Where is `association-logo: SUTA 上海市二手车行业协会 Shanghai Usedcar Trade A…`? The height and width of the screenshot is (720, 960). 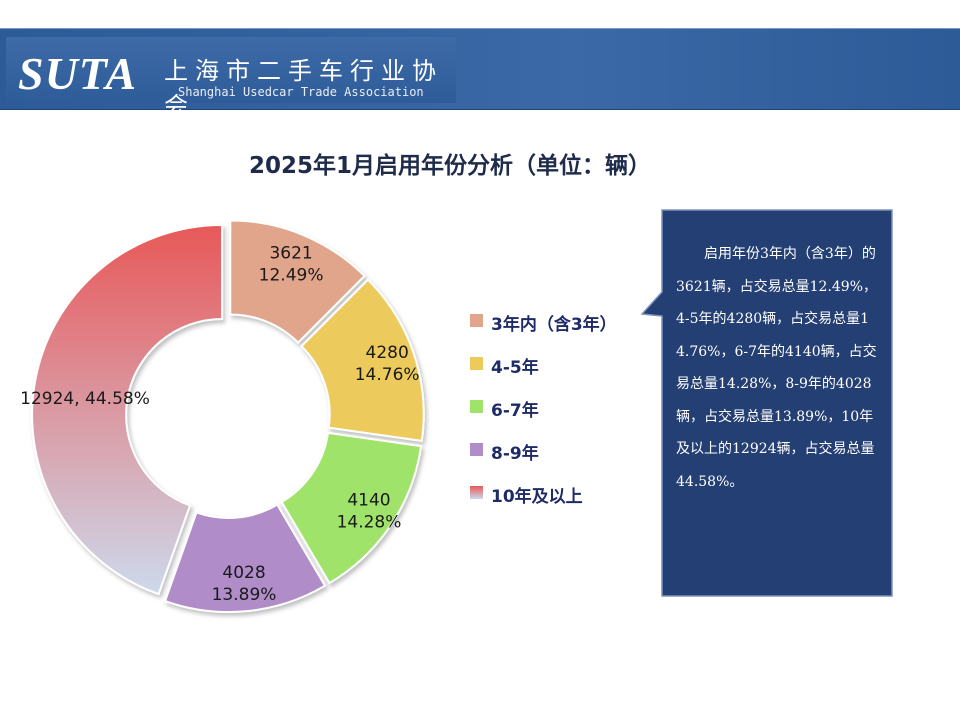 association-logo: SUTA 上海市二手车行业协会 Shanghai Usedcar Trade A… is located at coordinates (231, 78).